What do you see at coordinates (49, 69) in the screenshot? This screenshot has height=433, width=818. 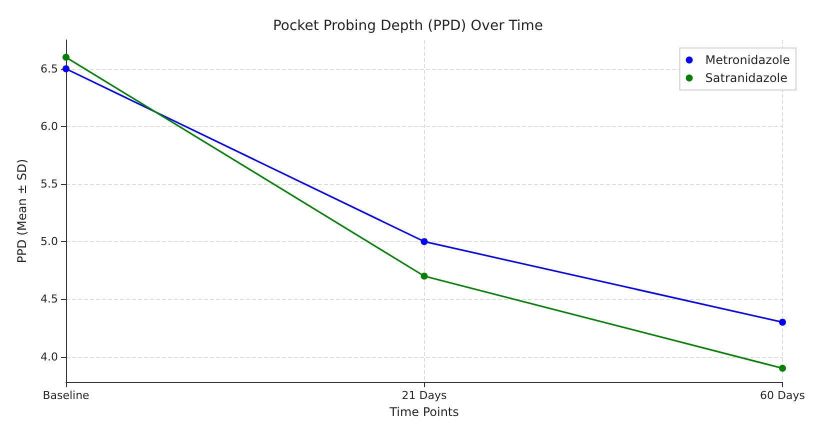 I see `y-tick-label: 6.5` at bounding box center [49, 69].